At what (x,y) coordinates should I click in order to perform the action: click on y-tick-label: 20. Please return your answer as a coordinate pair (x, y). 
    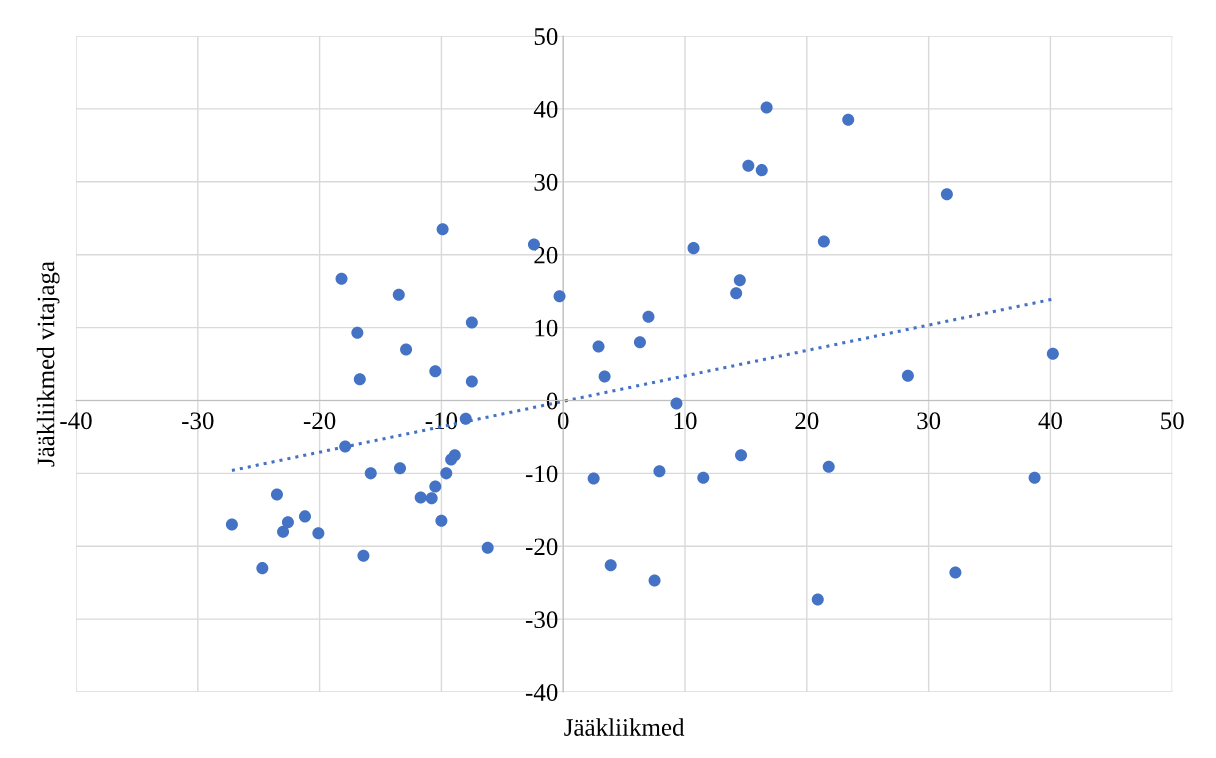
    Looking at the image, I should click on (546, 255).